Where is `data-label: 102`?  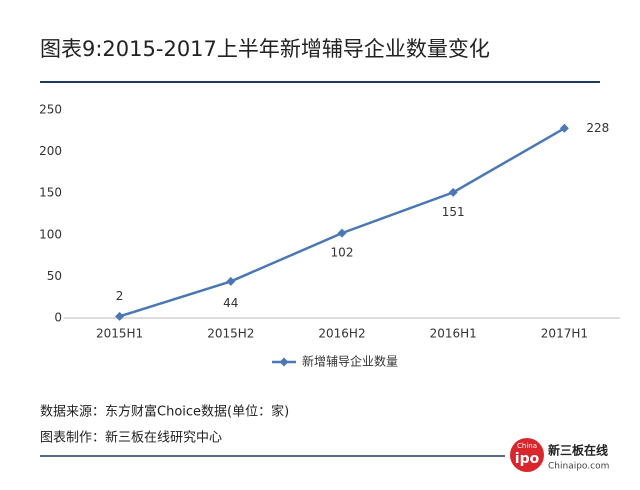
data-label: 102 is located at coordinates (342, 253).